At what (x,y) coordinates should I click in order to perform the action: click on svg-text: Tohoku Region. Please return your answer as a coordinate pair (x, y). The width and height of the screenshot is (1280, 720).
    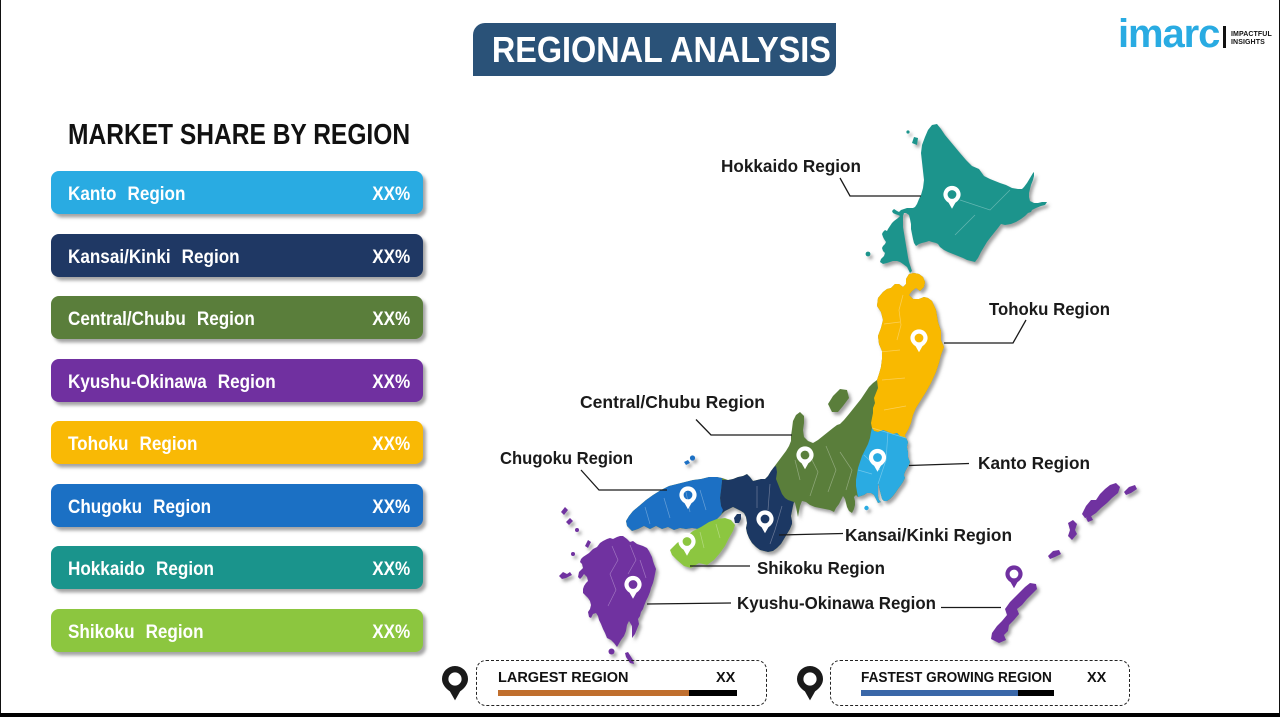
    Looking at the image, I should click on (1049, 309).